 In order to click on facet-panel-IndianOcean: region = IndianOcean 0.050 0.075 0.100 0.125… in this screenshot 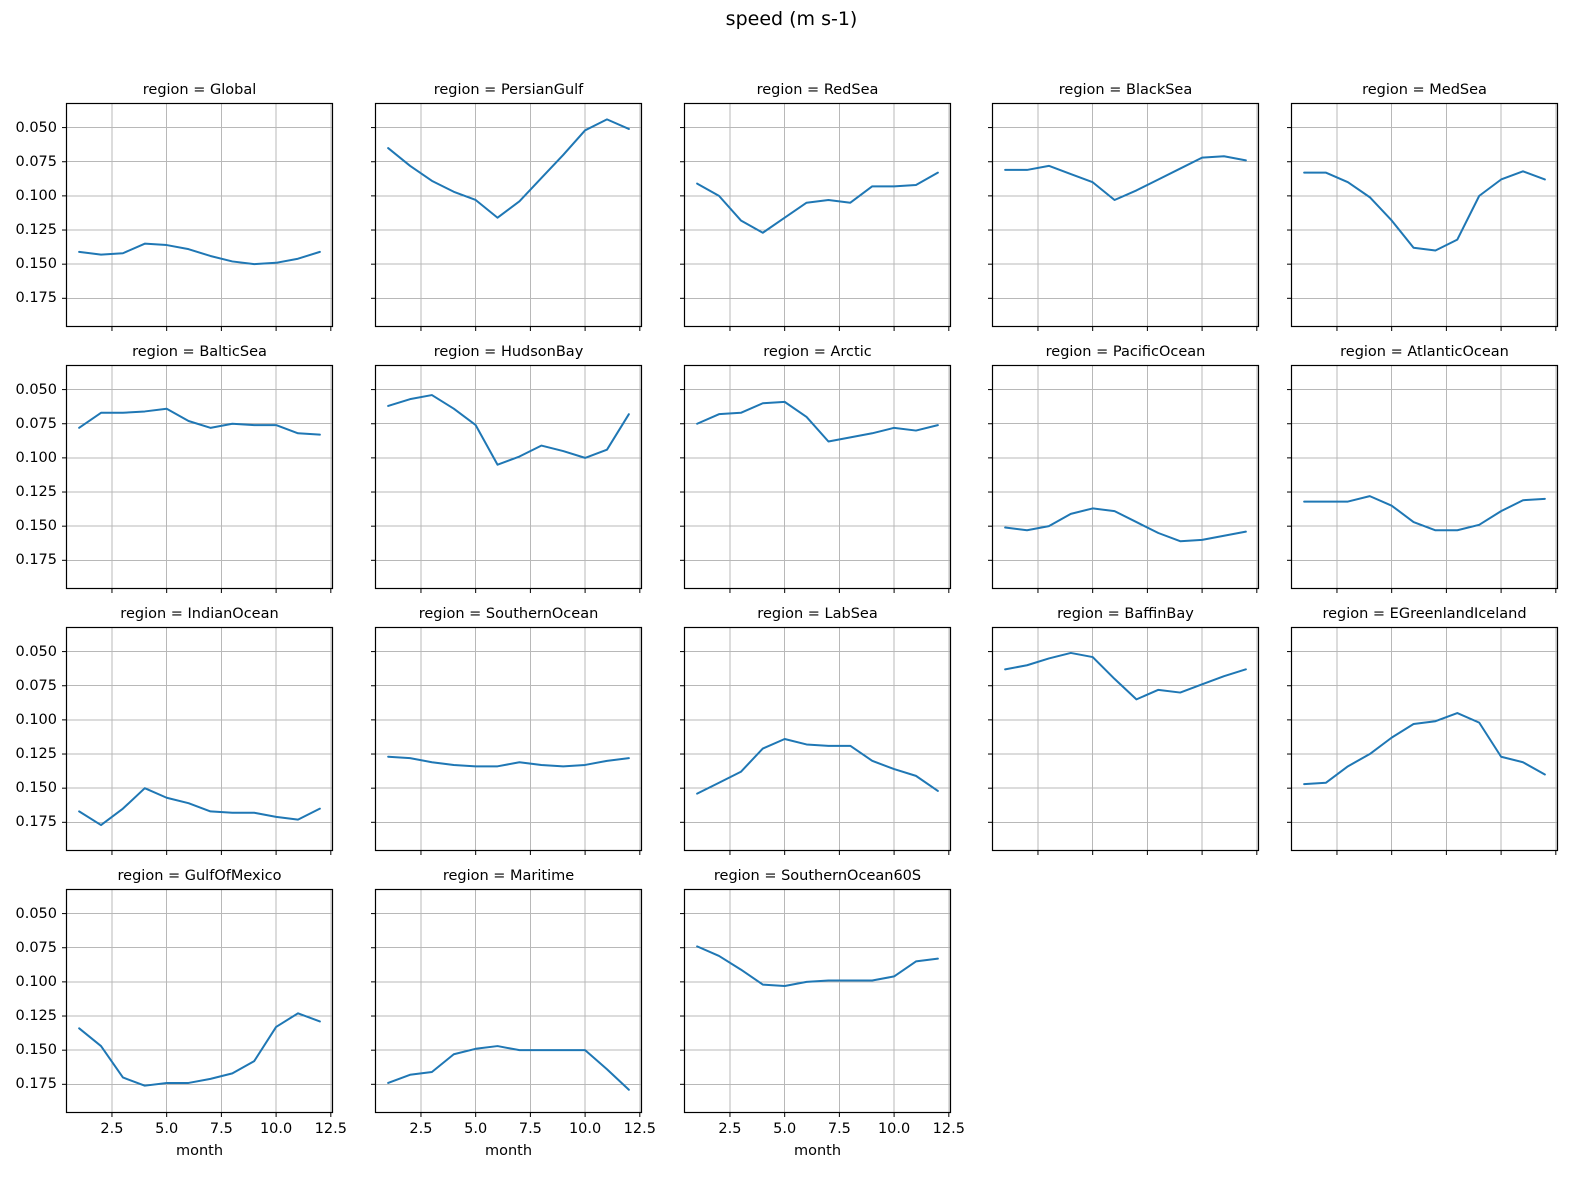, I will do `click(174, 730)`.